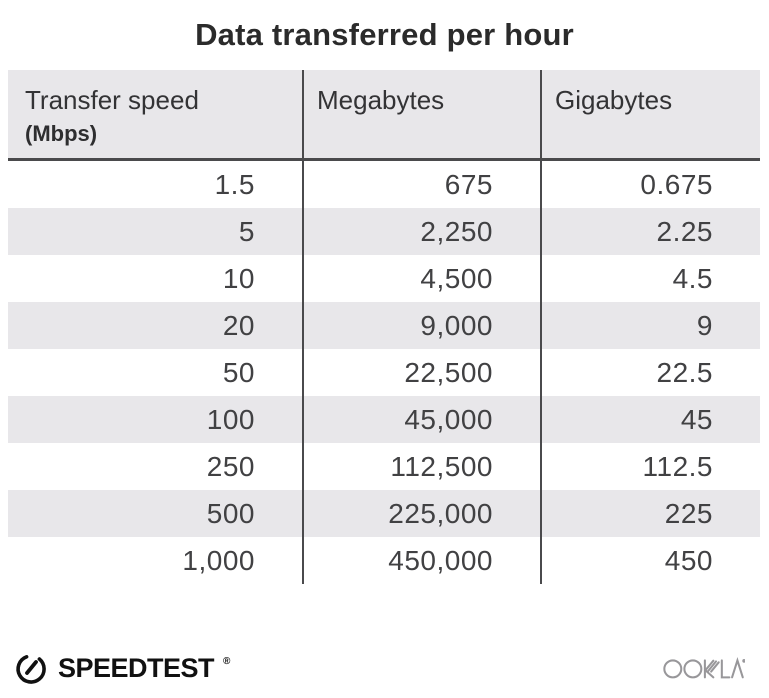 Image resolution: width=769 pixels, height=698 pixels. Describe the element at coordinates (230, 466) in the screenshot. I see `speed-cell: 250` at that location.